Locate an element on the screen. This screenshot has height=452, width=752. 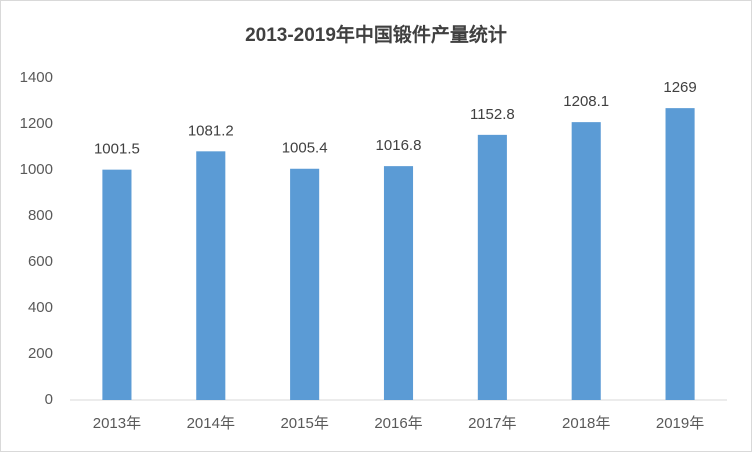
x-tick-label: 2015年 is located at coordinates (304, 423).